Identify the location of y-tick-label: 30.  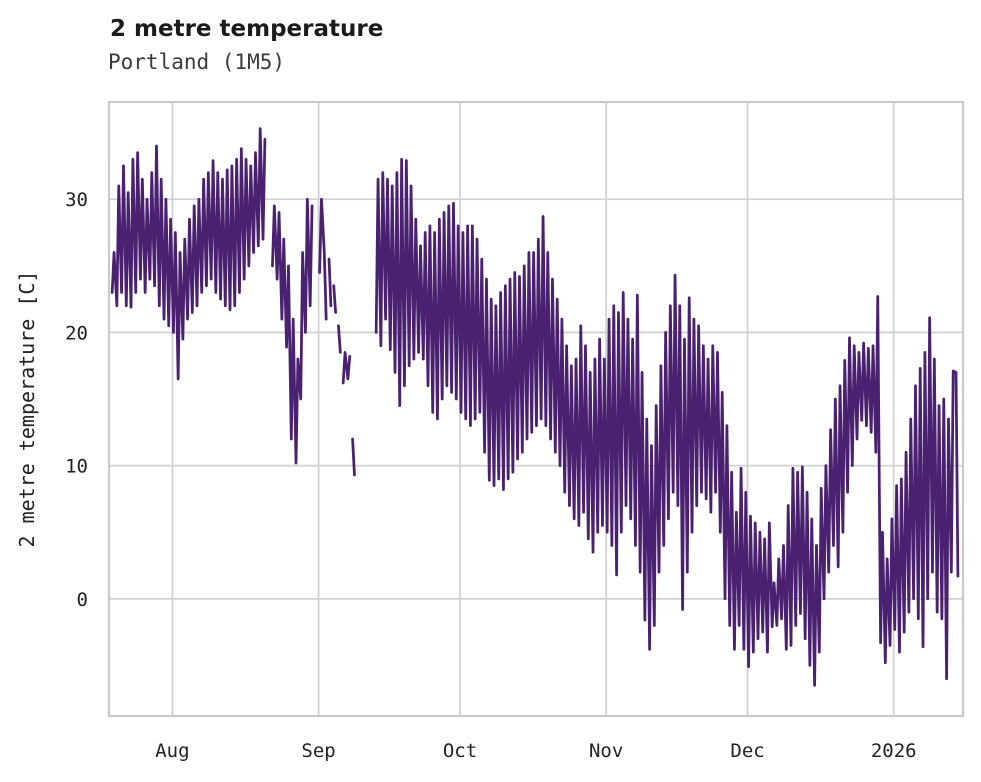
(76, 200).